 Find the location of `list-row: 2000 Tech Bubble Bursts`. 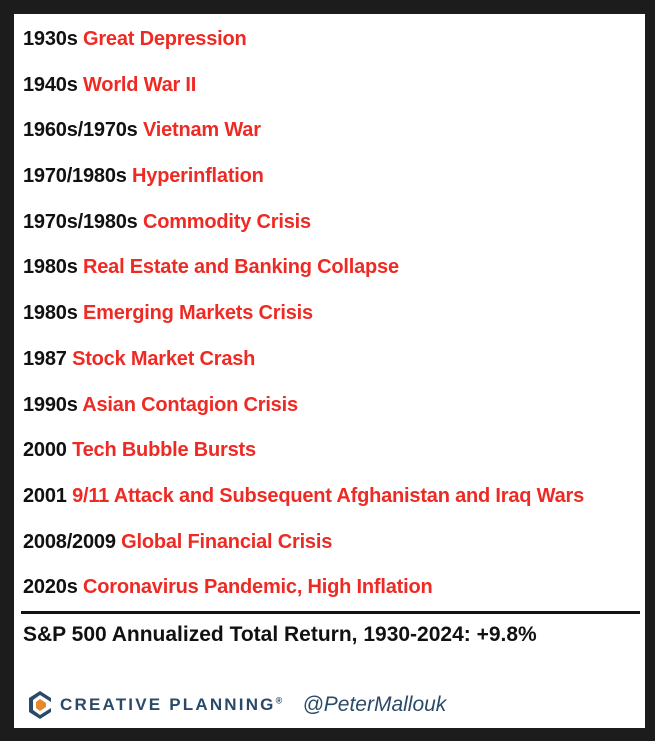

list-row: 2000 Tech Bubble Bursts is located at coordinates (303, 462).